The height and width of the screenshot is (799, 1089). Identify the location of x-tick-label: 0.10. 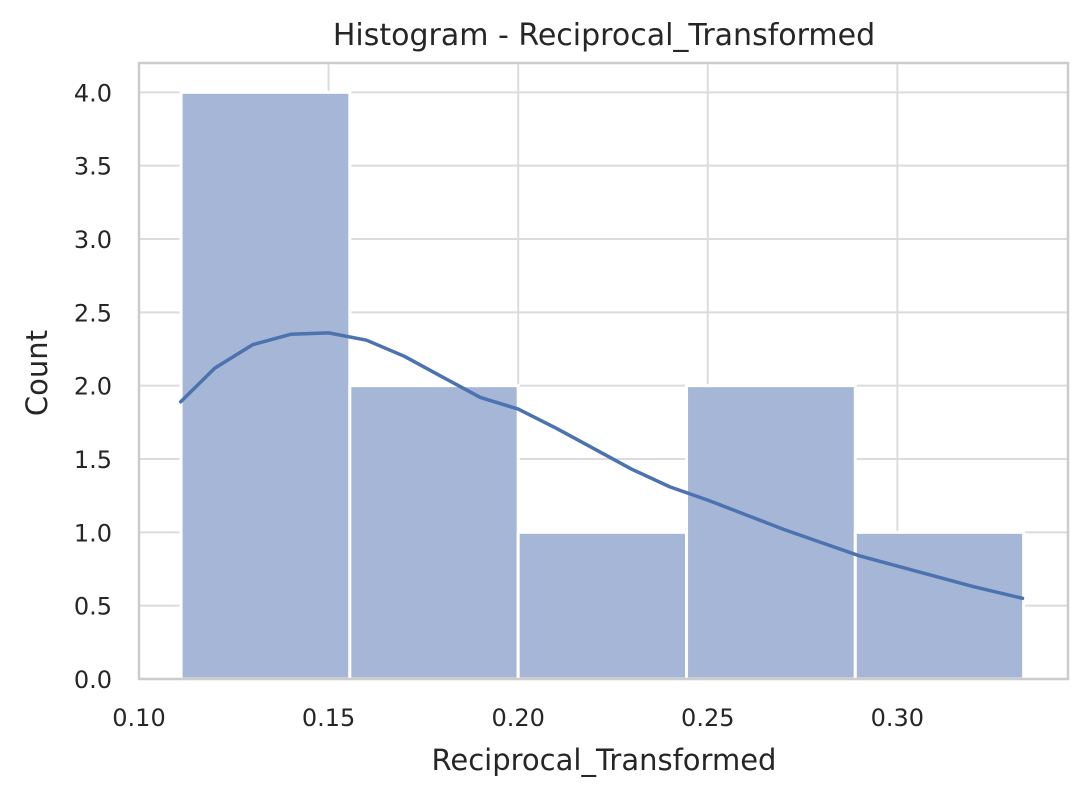
(138, 718).